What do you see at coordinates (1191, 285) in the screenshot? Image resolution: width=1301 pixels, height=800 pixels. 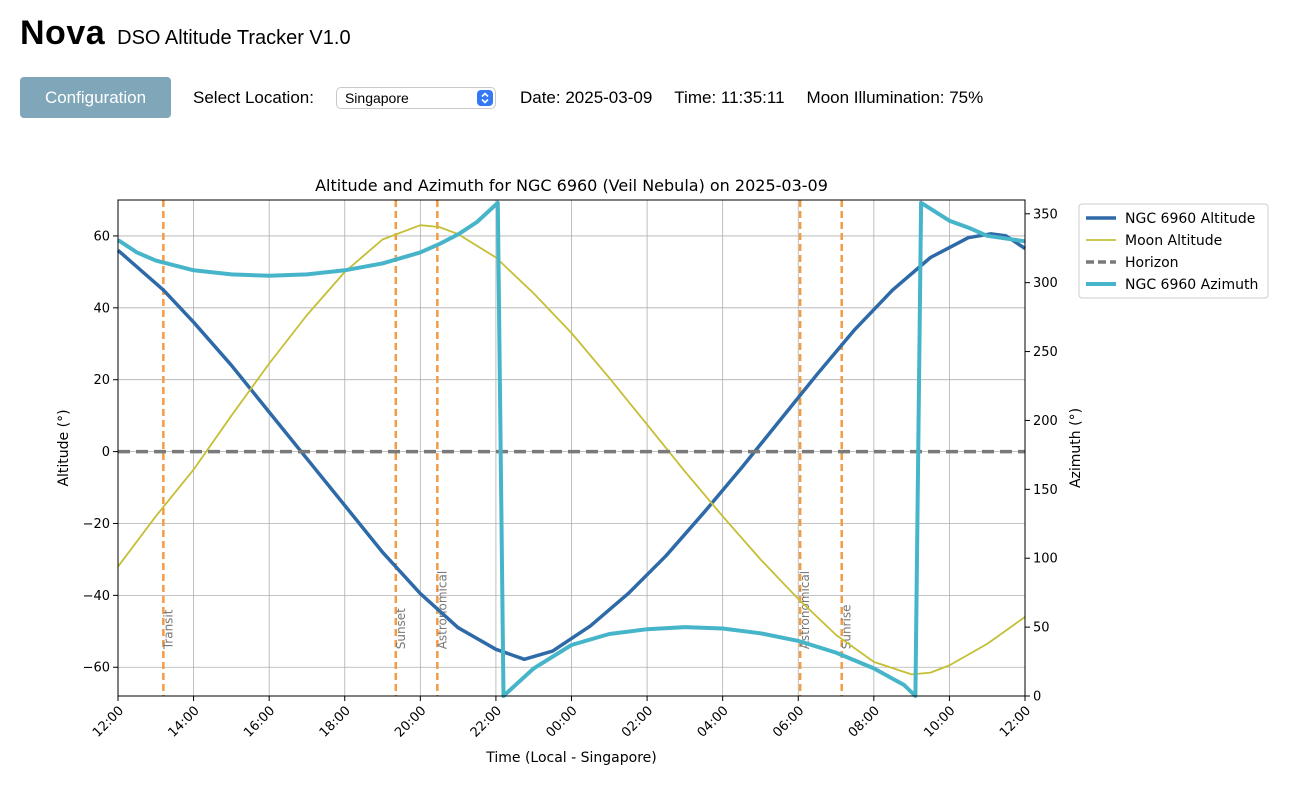 I see `legend-label: NGC 6960 Azimuth` at bounding box center [1191, 285].